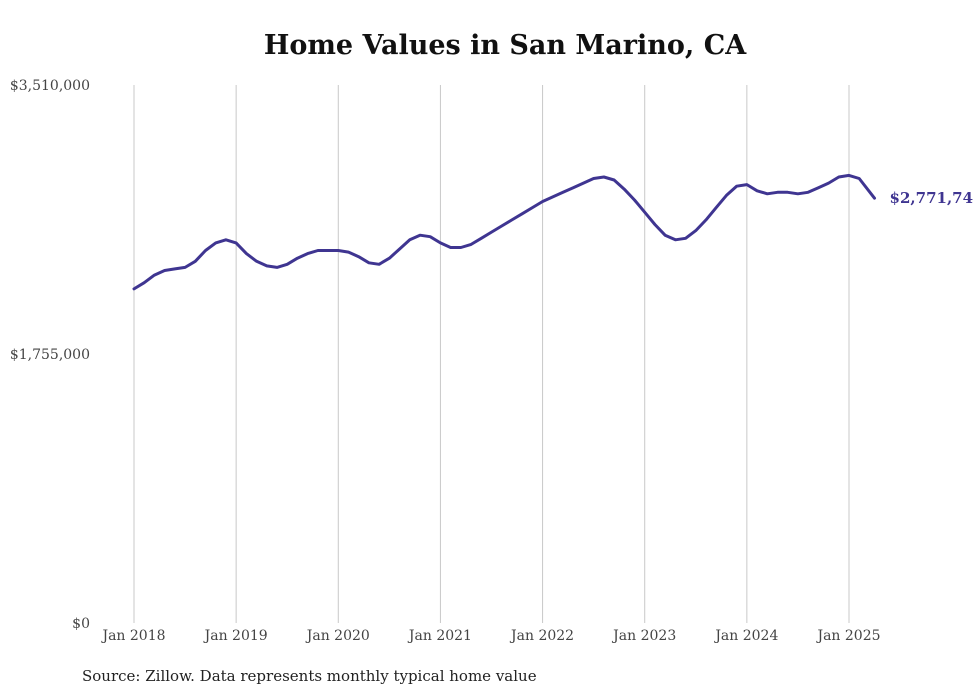 The image size is (980, 699). I want to click on y-tick-label-1: $1,755,000, so click(50, 355).